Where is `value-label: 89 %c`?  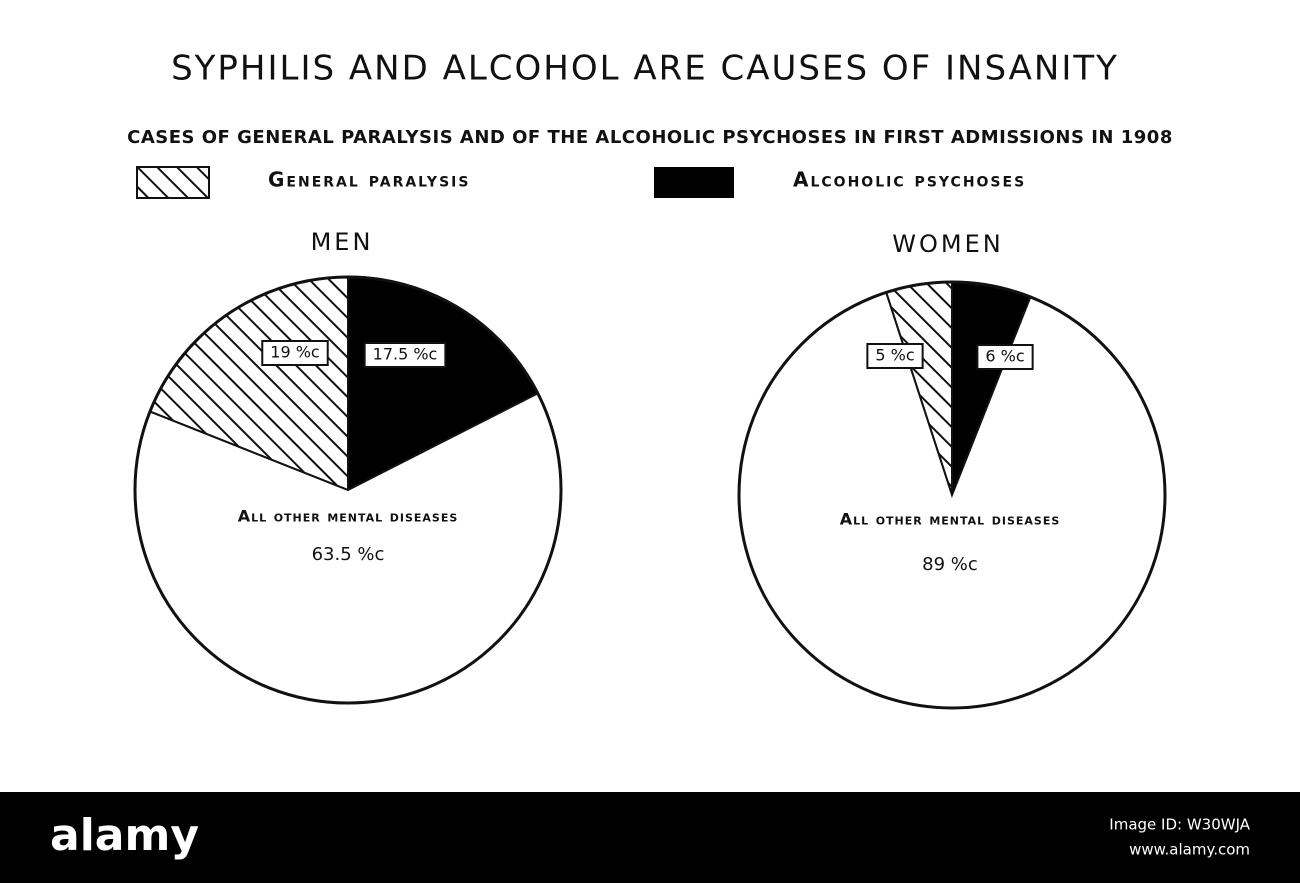
value-label: 89 %c is located at coordinates (950, 564).